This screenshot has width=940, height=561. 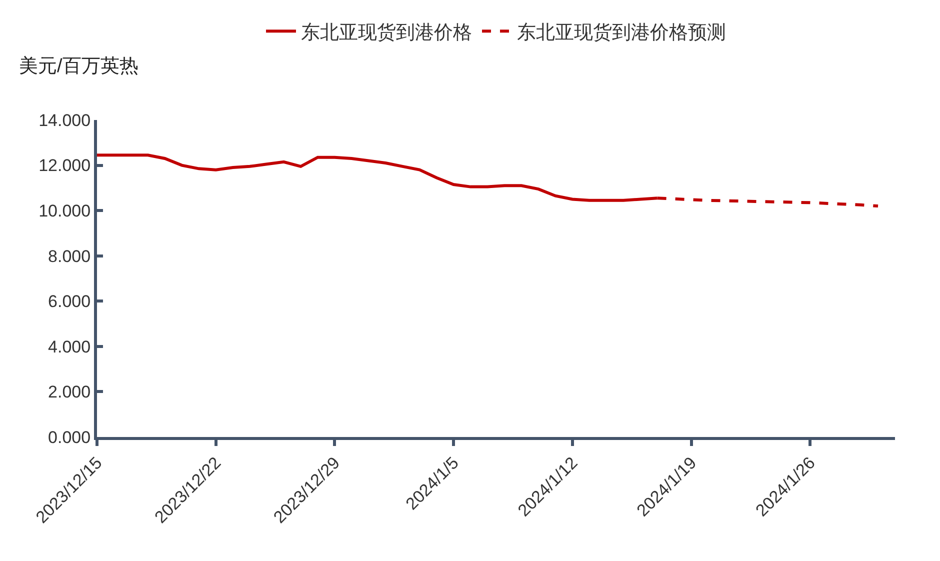 I want to click on legend-label: 东北亚现货到港价格, so click(x=386, y=33).